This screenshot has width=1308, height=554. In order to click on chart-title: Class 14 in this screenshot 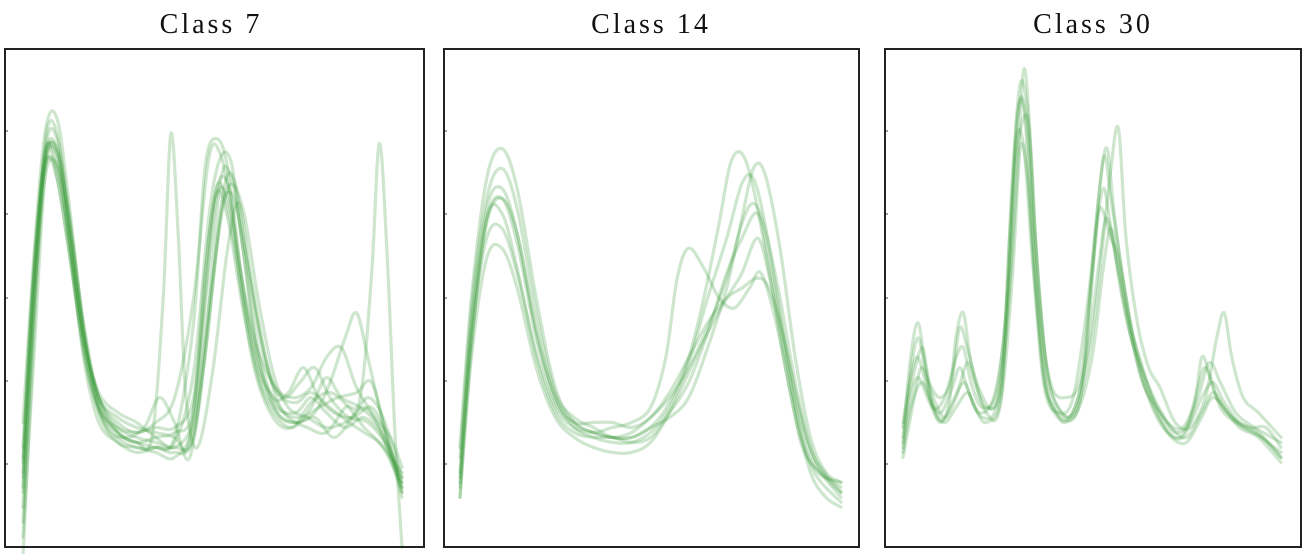, I will do `click(651, 24)`.